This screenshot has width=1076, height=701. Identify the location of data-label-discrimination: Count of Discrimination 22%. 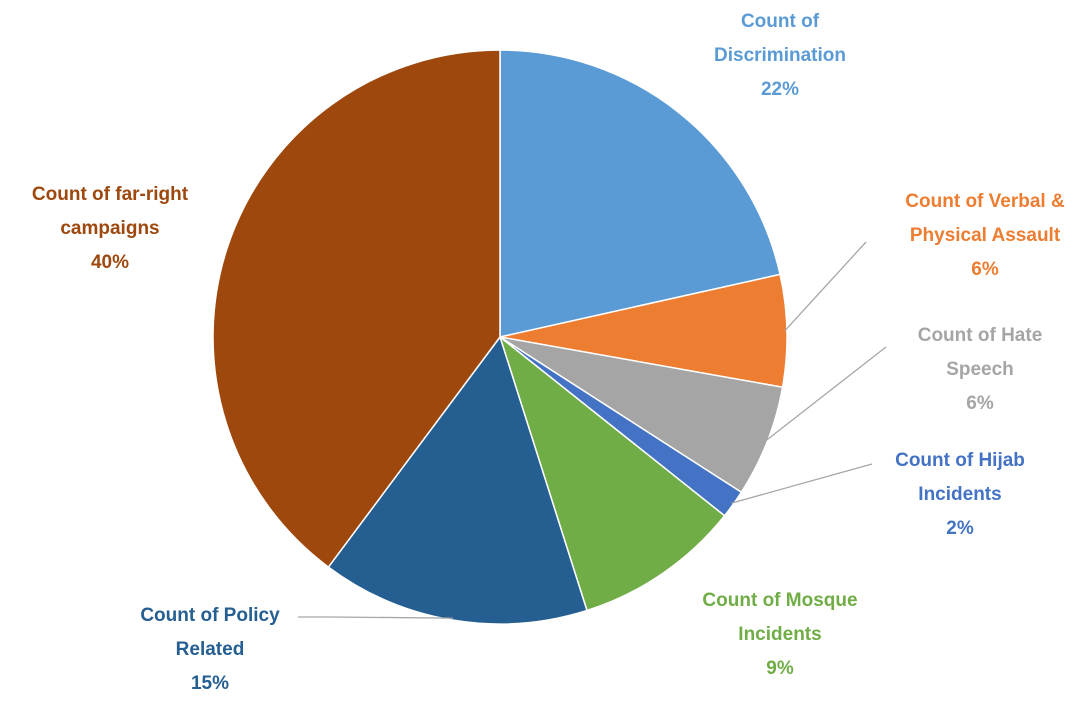
(780, 56).